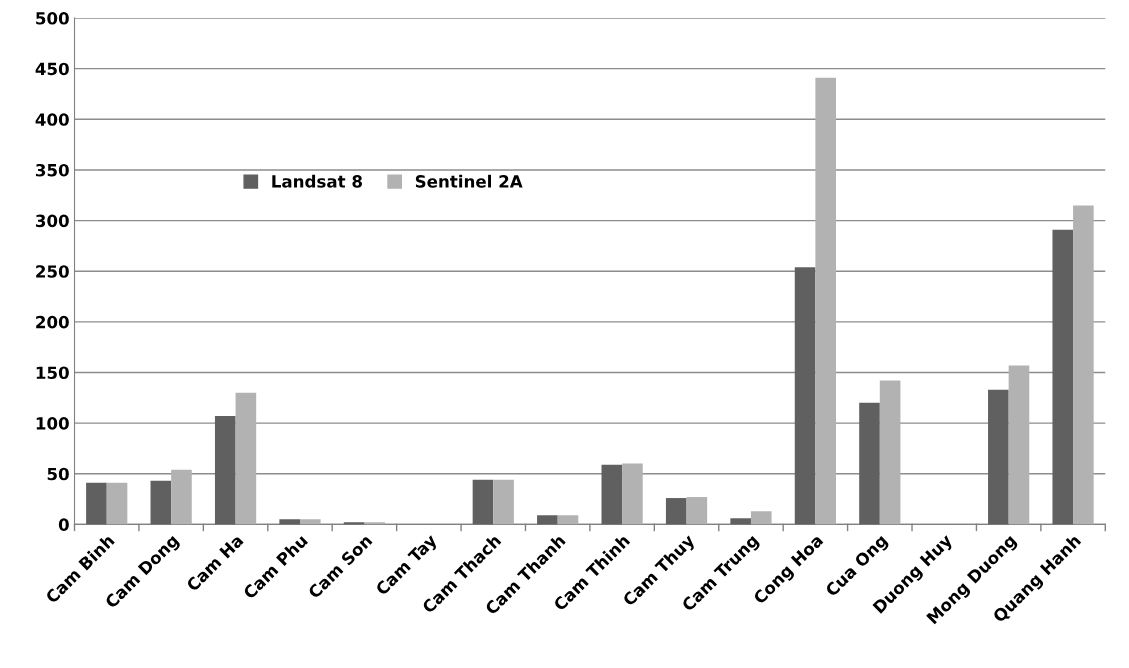  What do you see at coordinates (52, 373) in the screenshot?
I see `y-tick-label: 150` at bounding box center [52, 373].